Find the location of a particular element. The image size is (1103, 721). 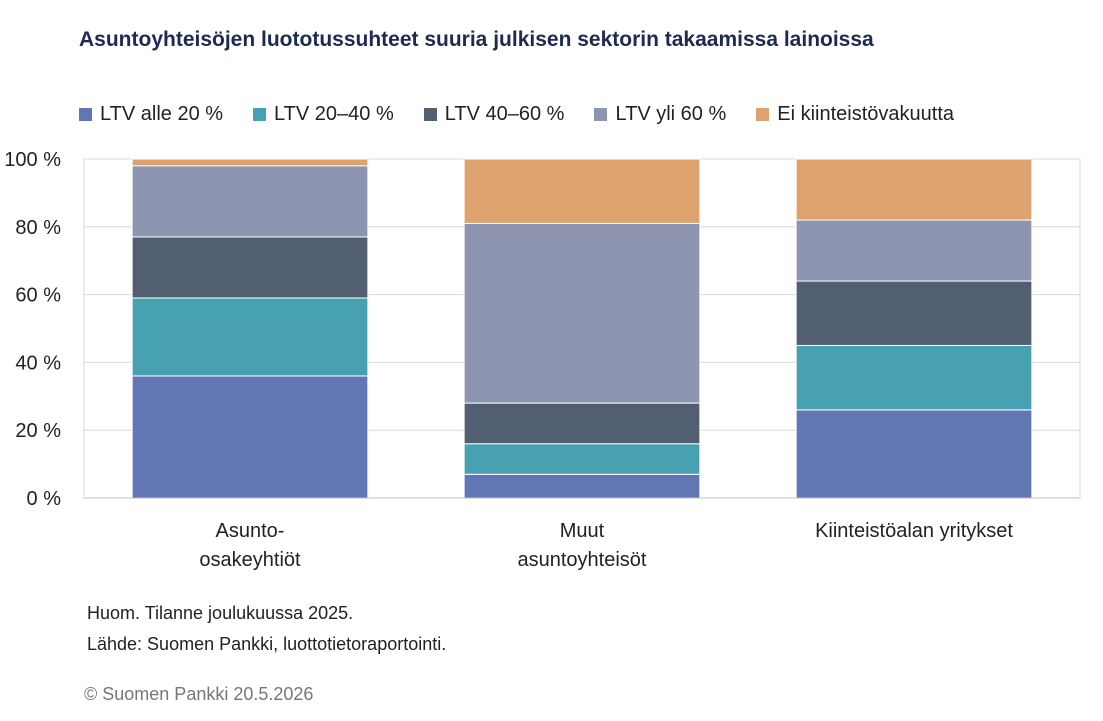

y-tick-label: 60 % is located at coordinates (38, 296).